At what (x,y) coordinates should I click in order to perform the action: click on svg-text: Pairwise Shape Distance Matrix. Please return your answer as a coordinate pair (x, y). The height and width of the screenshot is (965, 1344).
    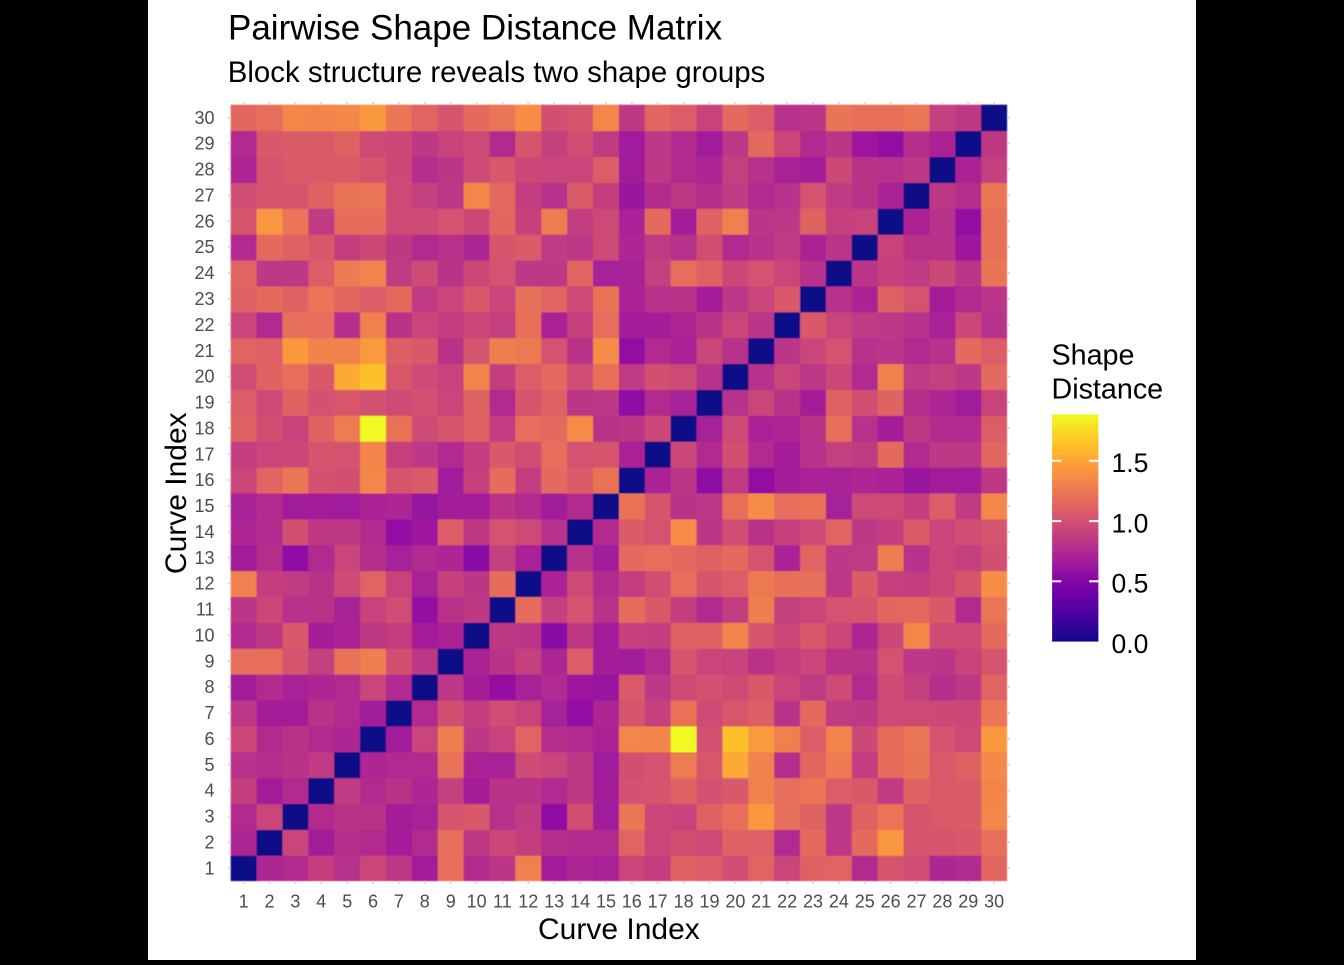
    Looking at the image, I should click on (475, 28).